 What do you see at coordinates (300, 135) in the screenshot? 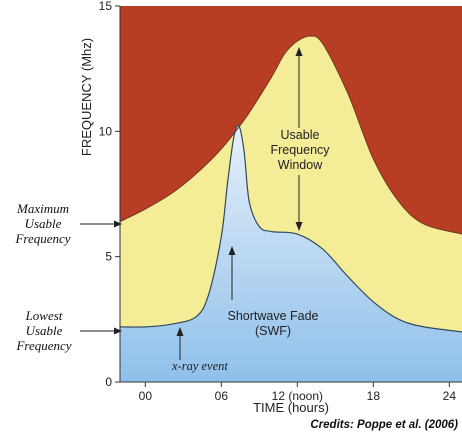
I see `window-label-line-1: Usable` at bounding box center [300, 135].